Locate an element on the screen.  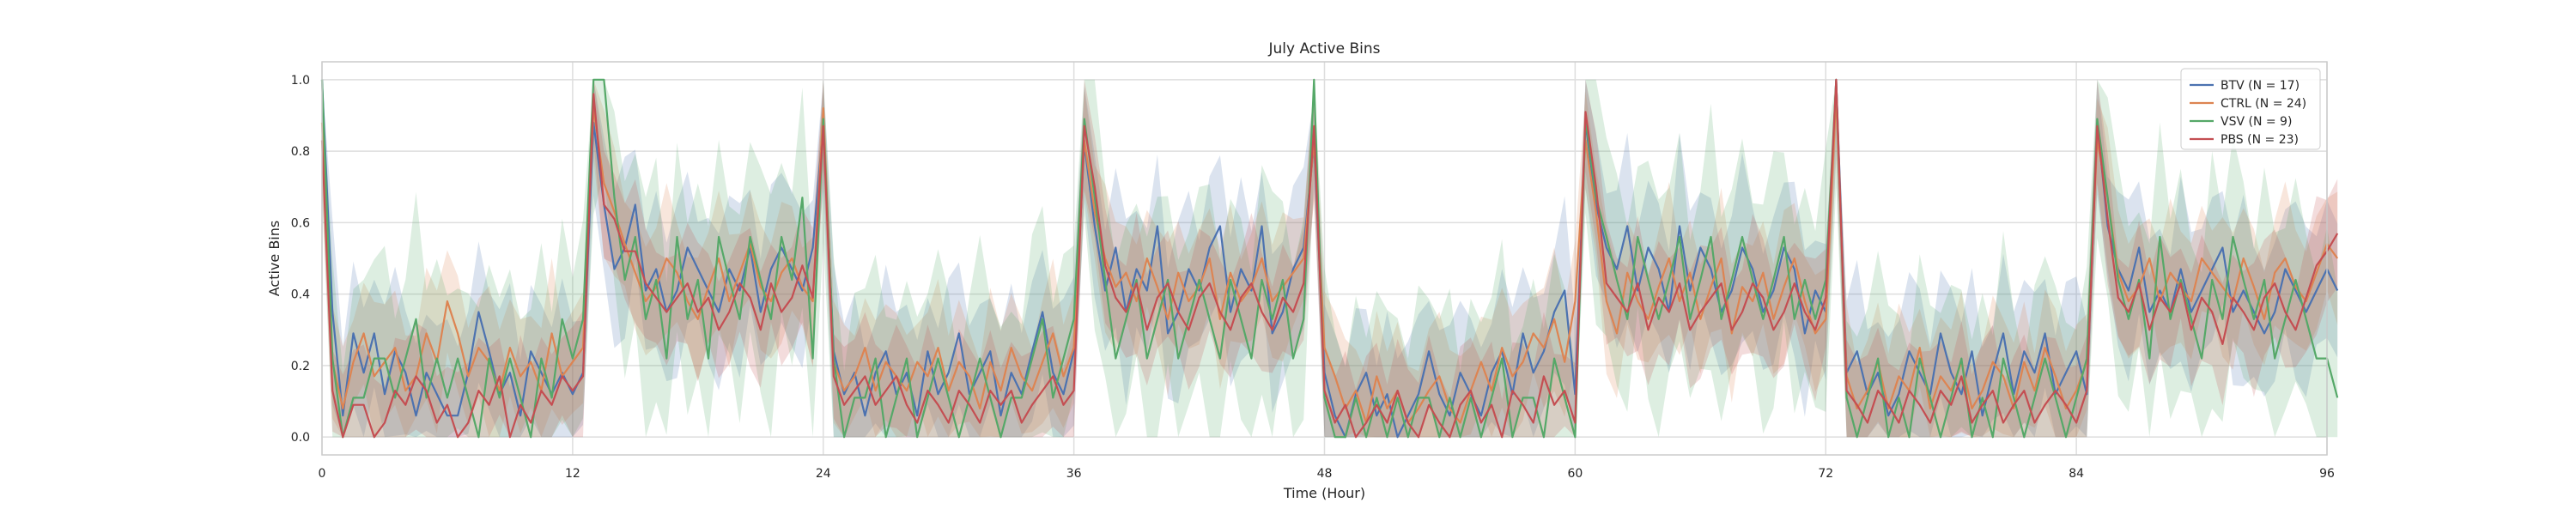
y-axis-label: Active Bins is located at coordinates (274, 258).